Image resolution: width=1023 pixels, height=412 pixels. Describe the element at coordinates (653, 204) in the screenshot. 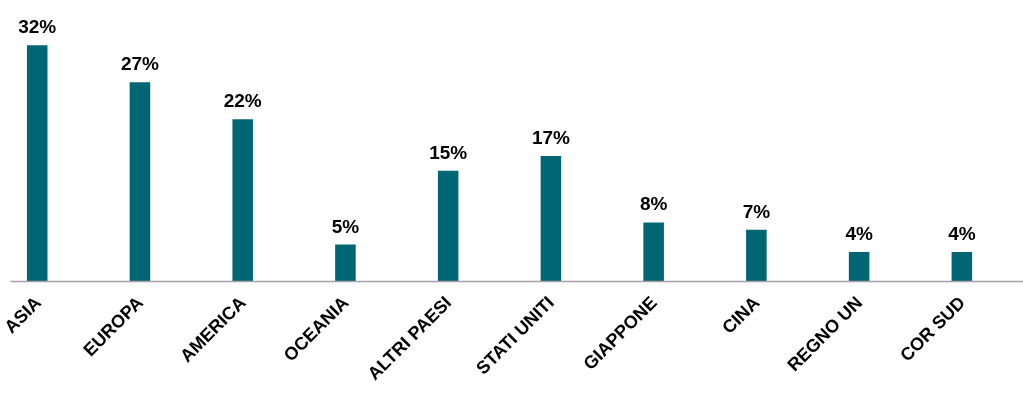

I see `data-label: 8%` at that location.